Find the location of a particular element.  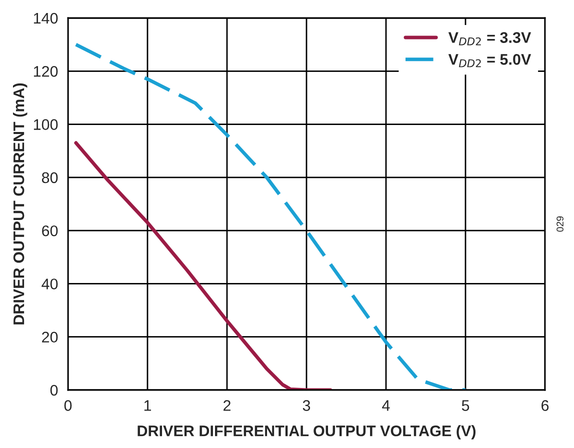

x-tick-label: 1 is located at coordinates (148, 405).